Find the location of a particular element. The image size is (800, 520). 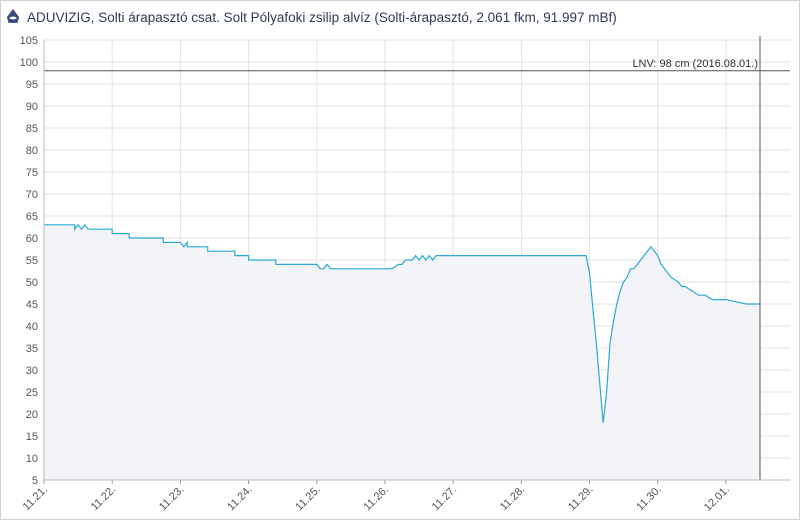

y-tick-label: 15 is located at coordinates (32, 437).